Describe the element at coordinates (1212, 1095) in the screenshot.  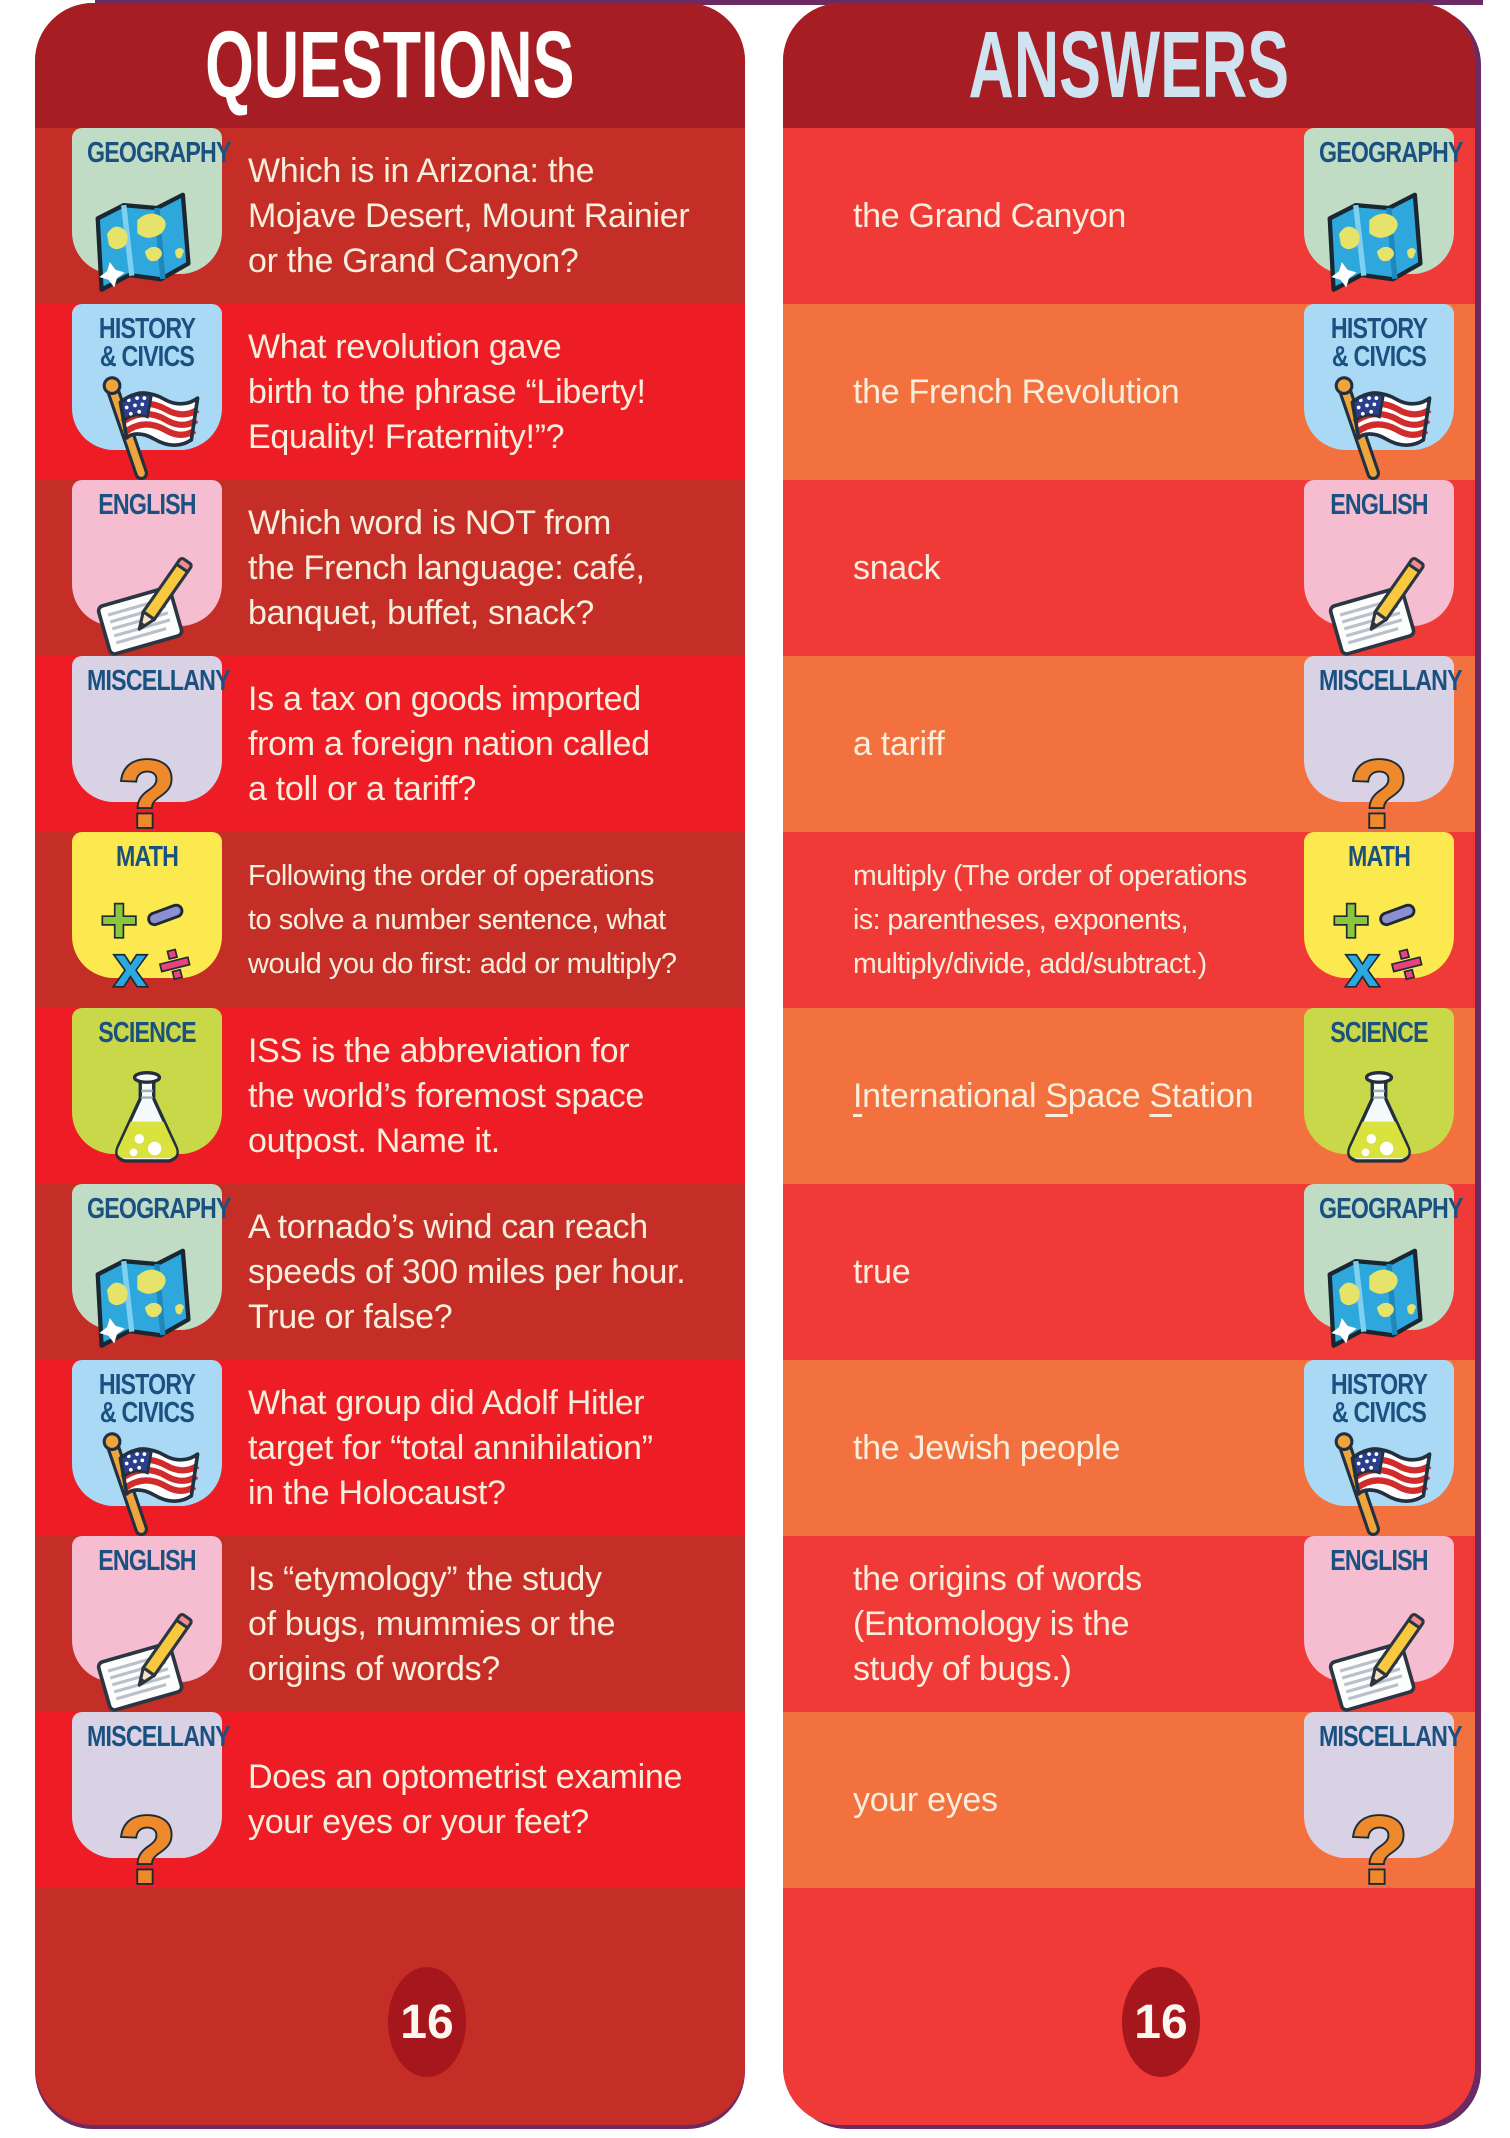
I see `answer-text-segment: tation` at that location.